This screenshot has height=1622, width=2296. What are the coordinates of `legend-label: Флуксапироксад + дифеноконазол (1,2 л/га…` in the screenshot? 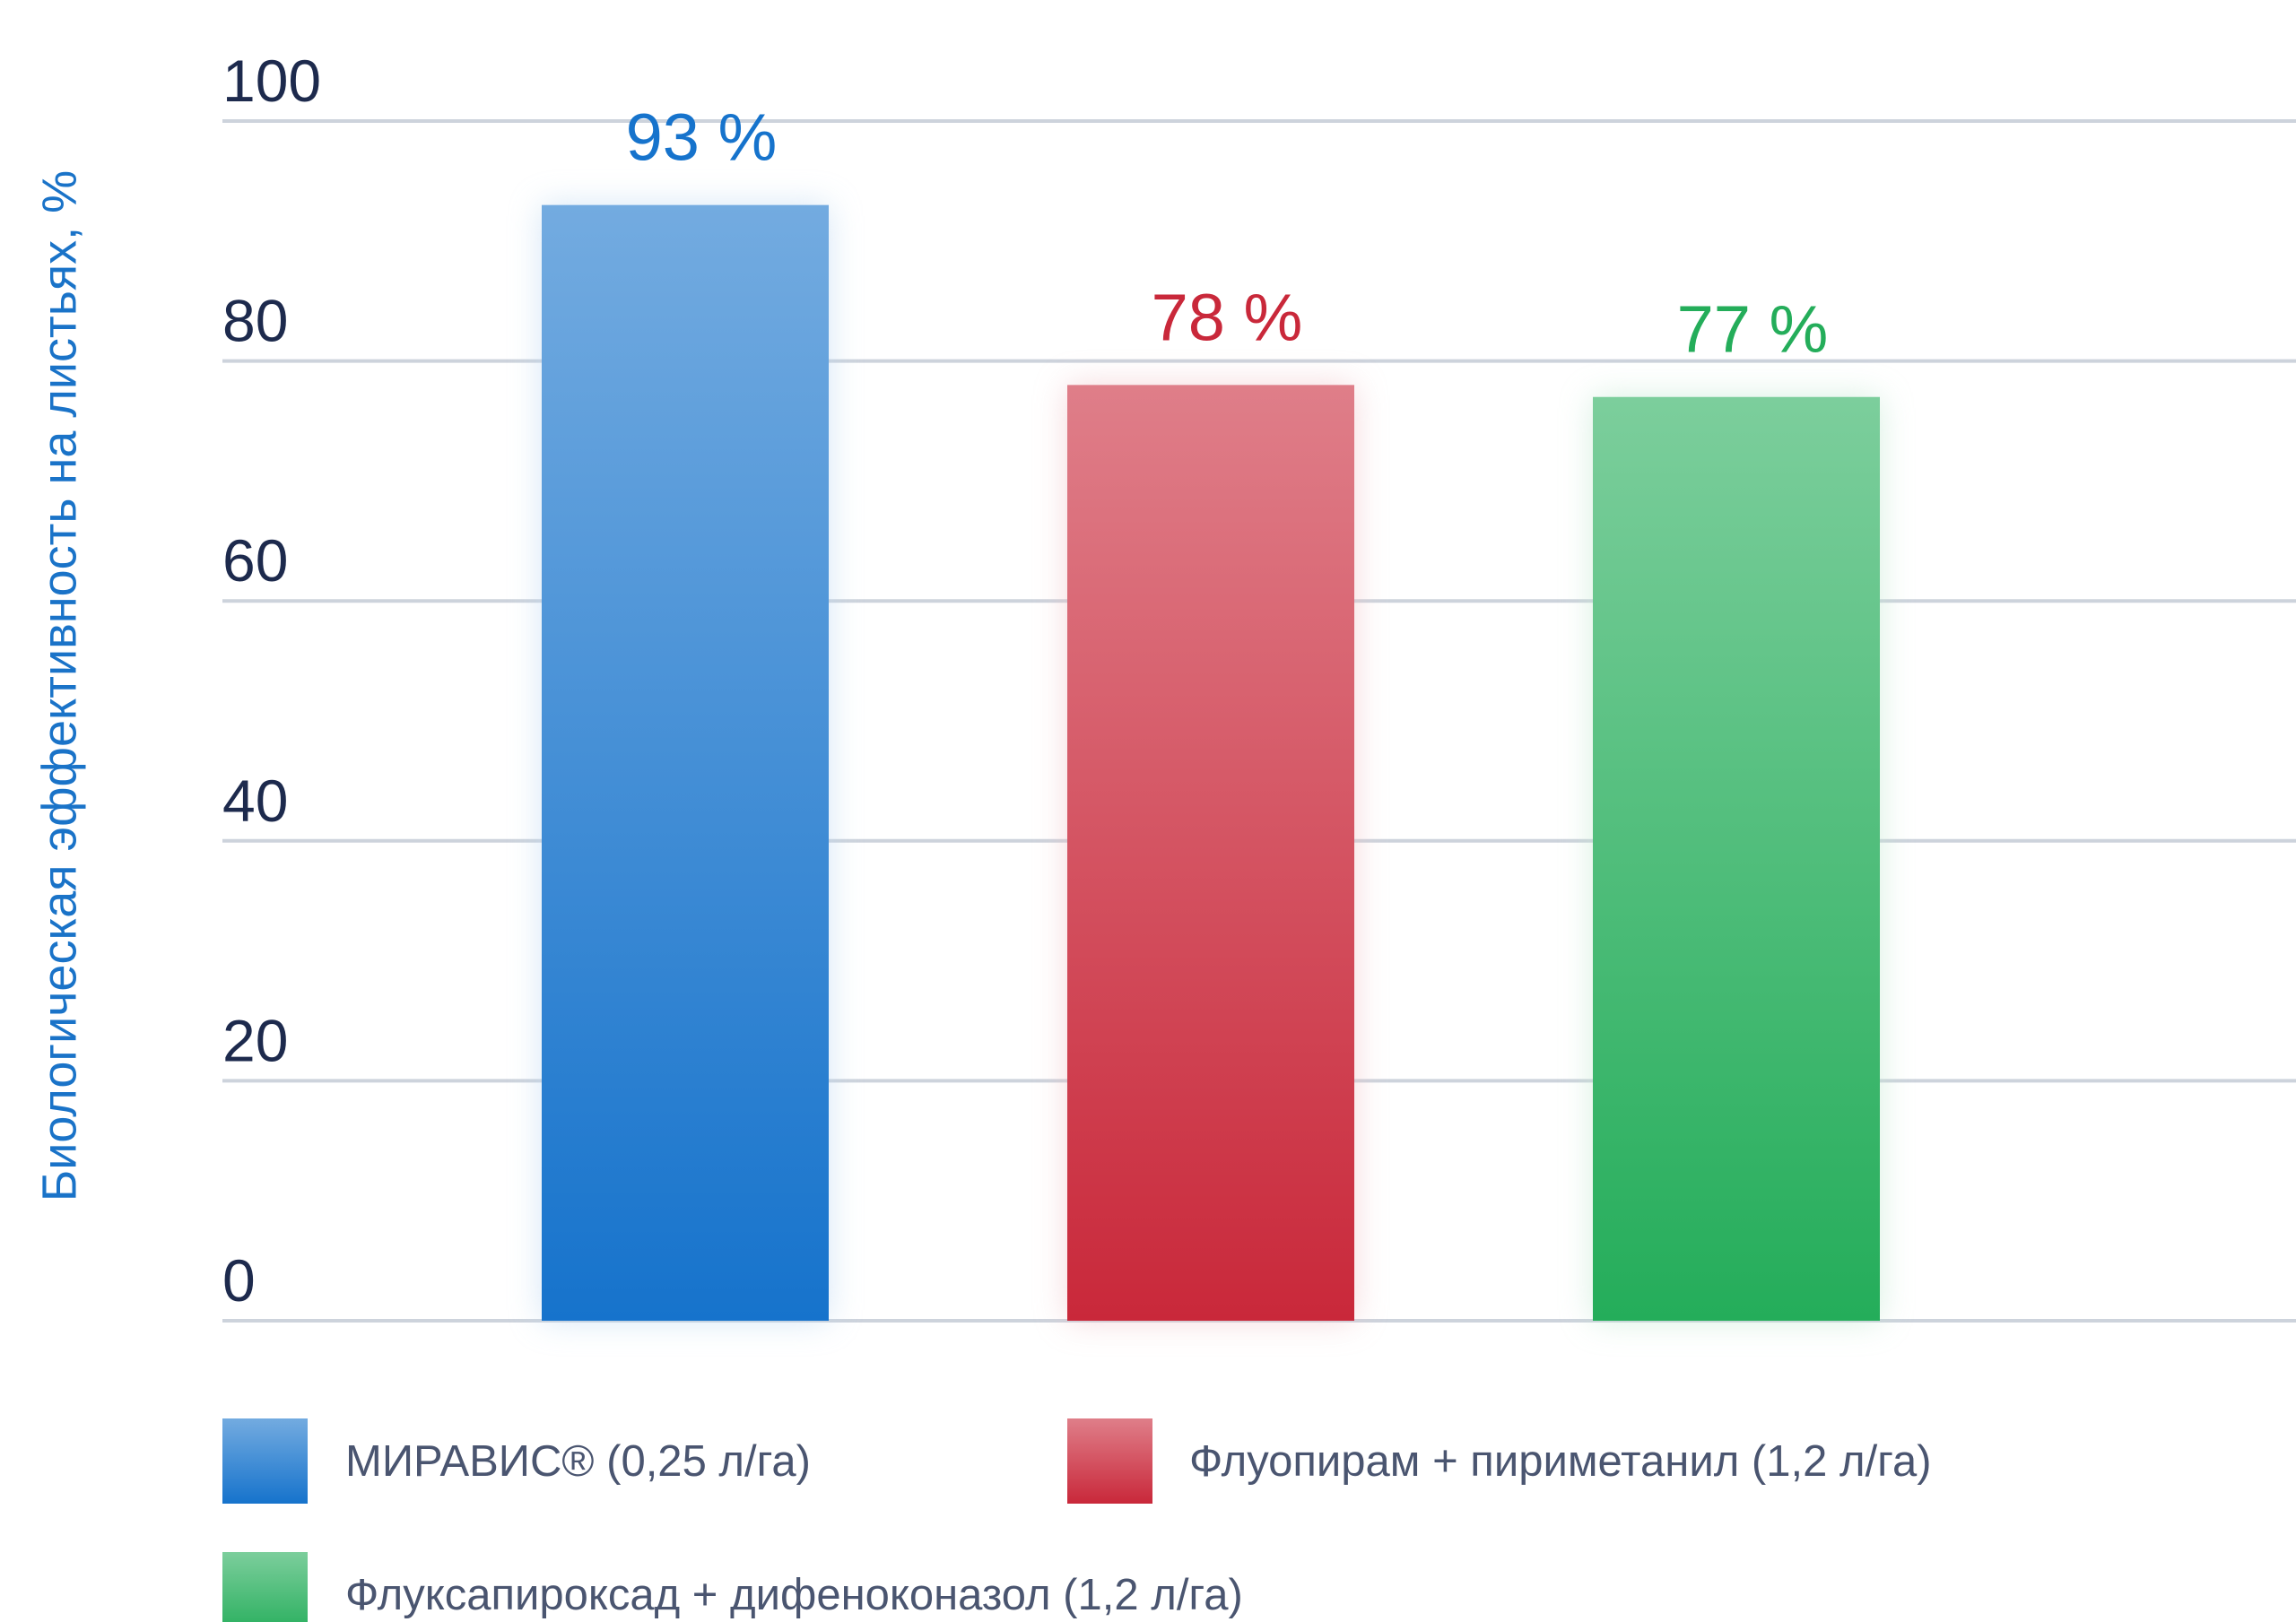 It's located at (794, 1595).